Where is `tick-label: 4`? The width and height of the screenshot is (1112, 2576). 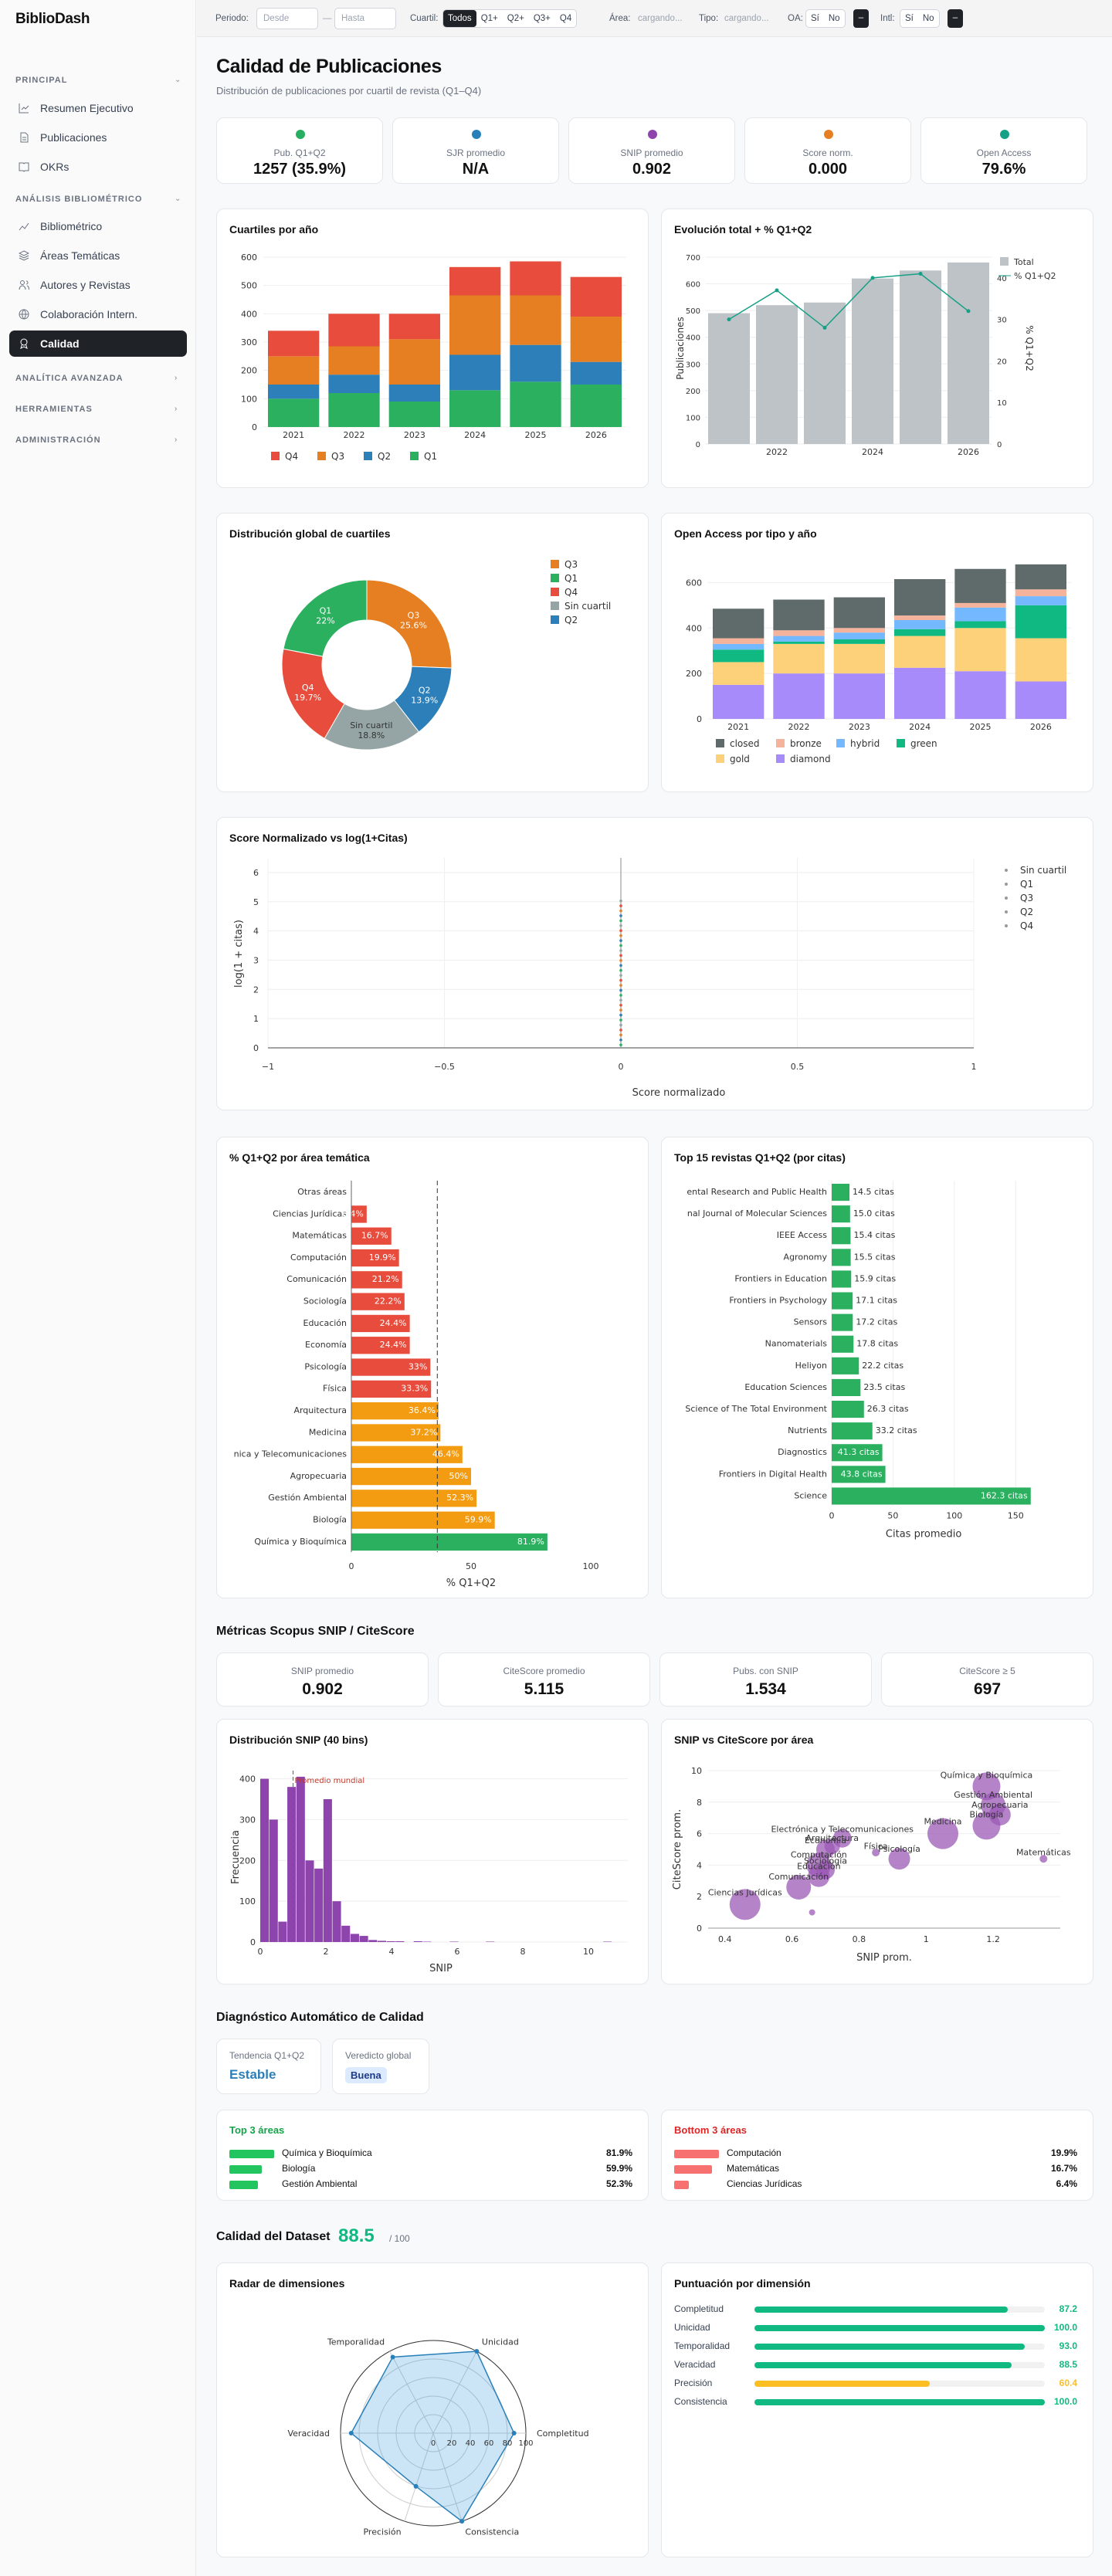 tick-label: 4 is located at coordinates (699, 1865).